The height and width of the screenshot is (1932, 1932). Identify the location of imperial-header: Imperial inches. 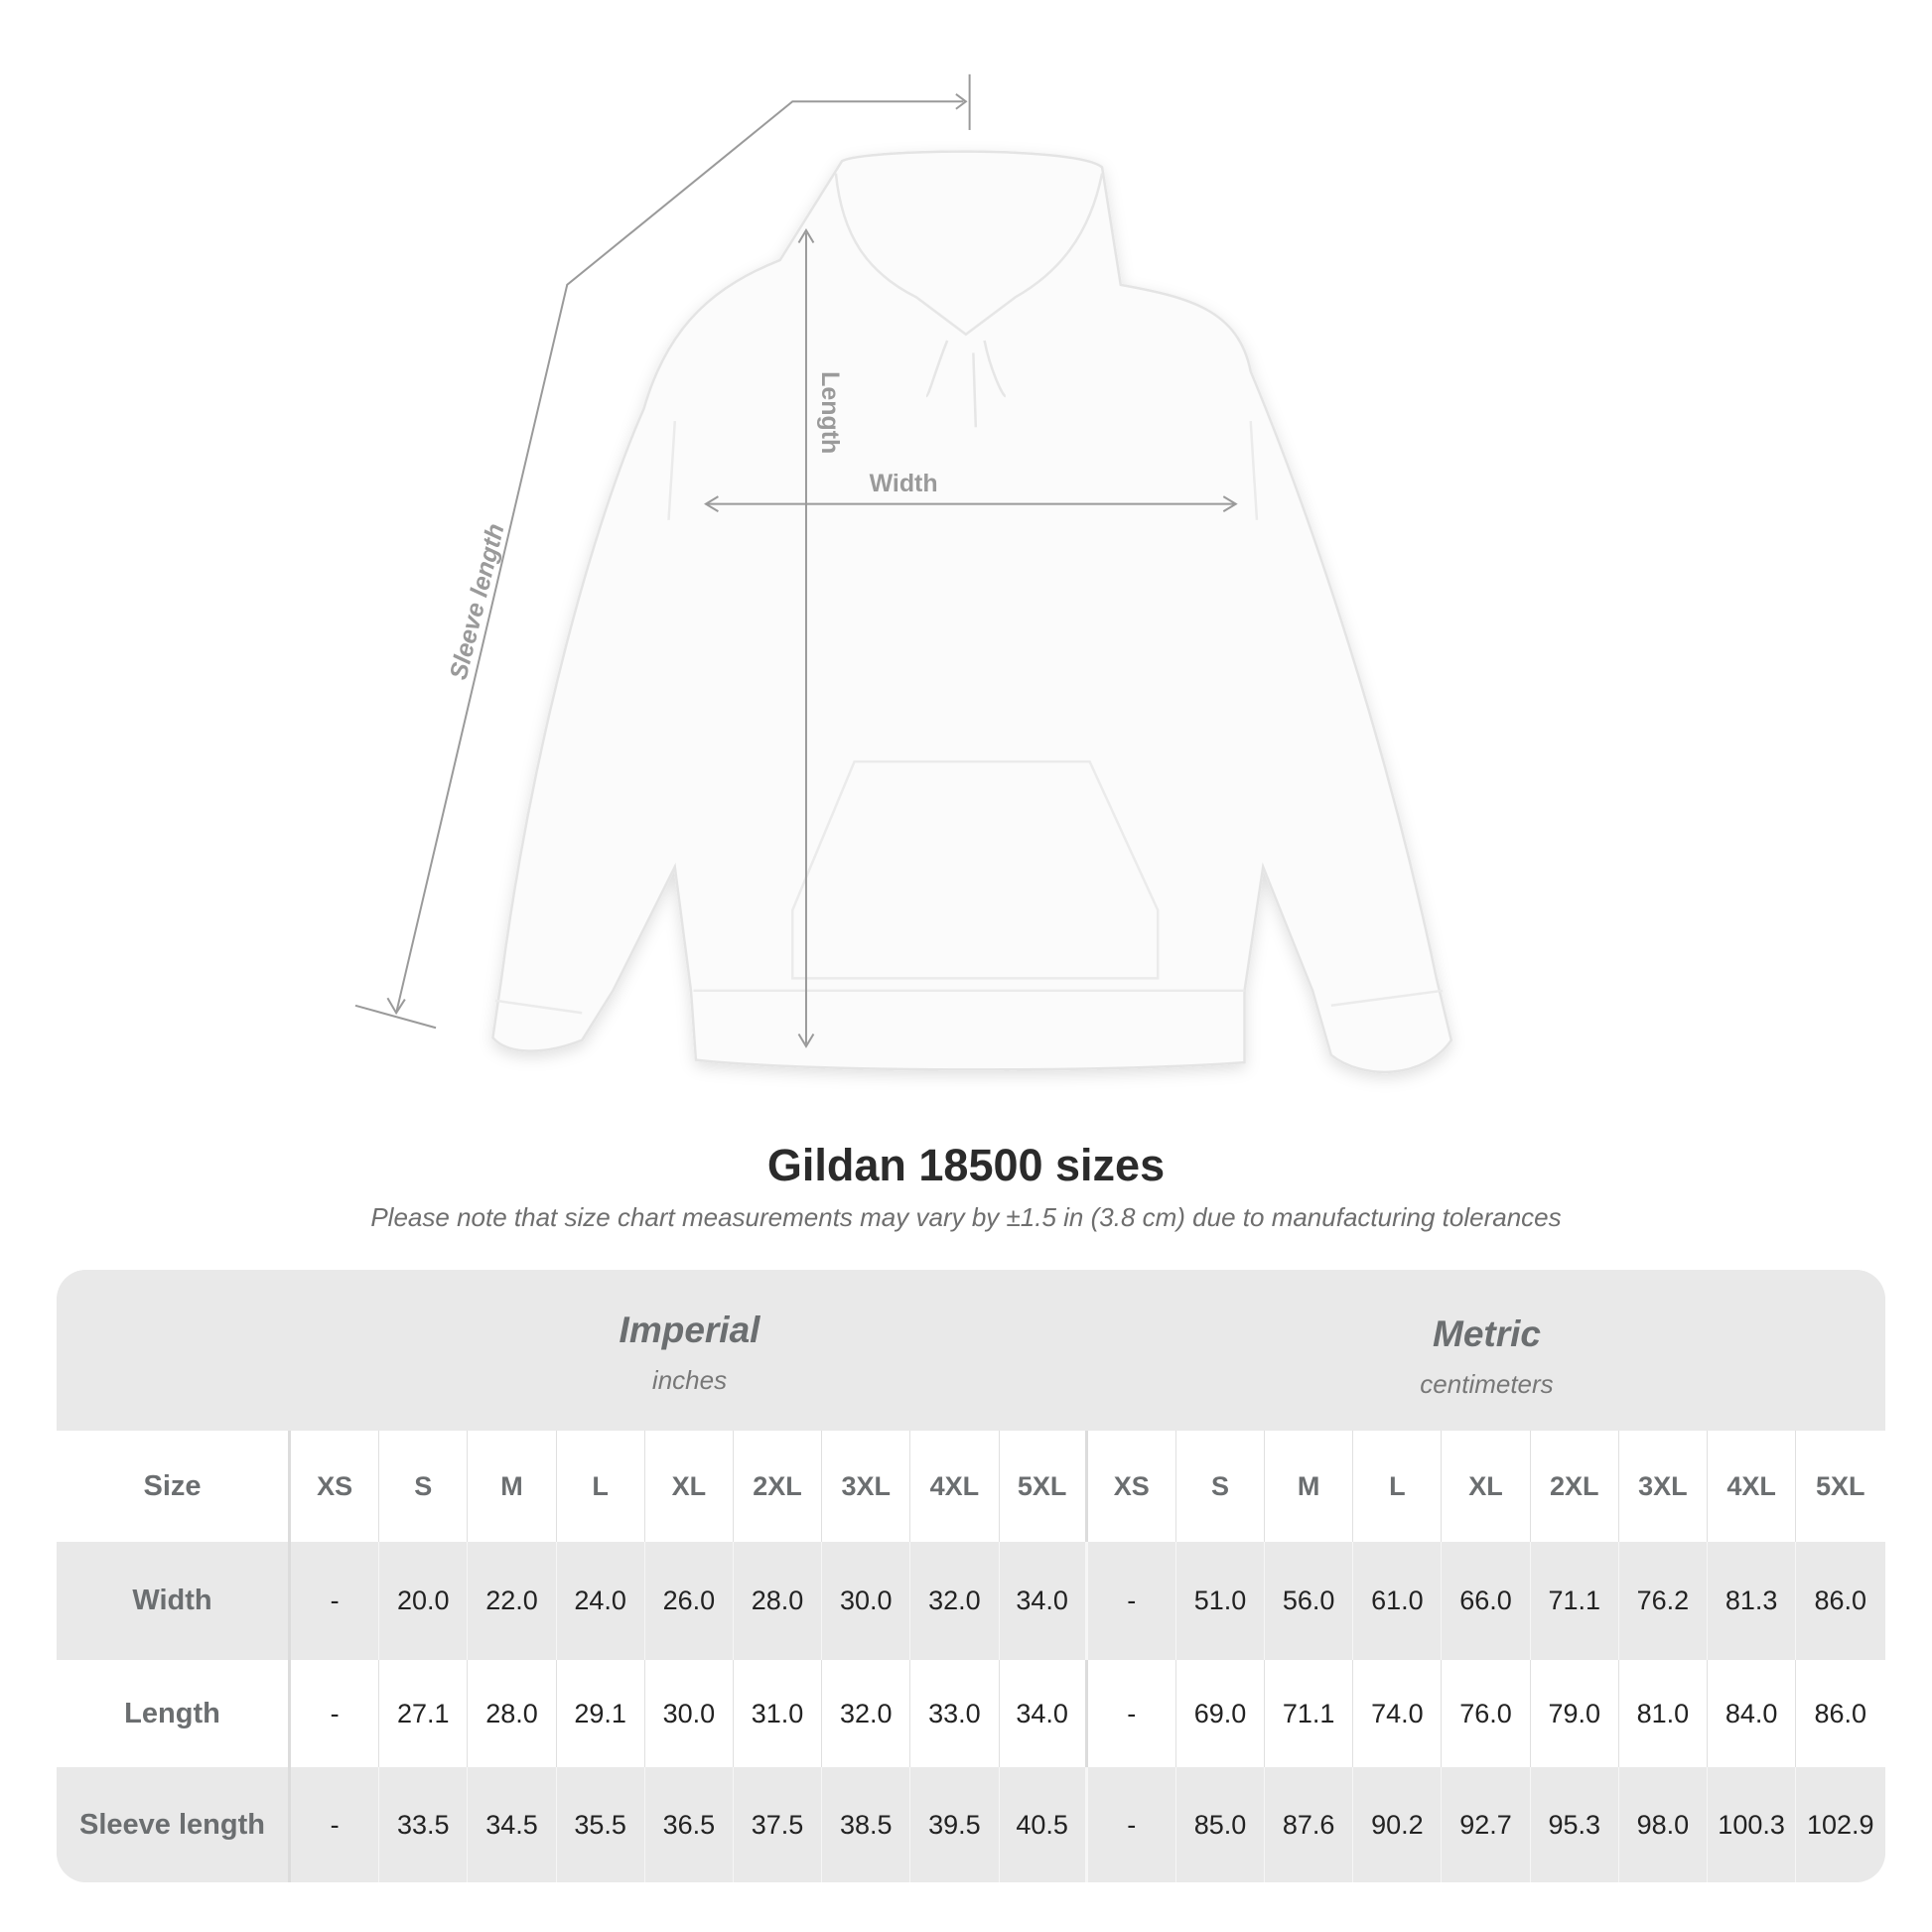
(690, 1353).